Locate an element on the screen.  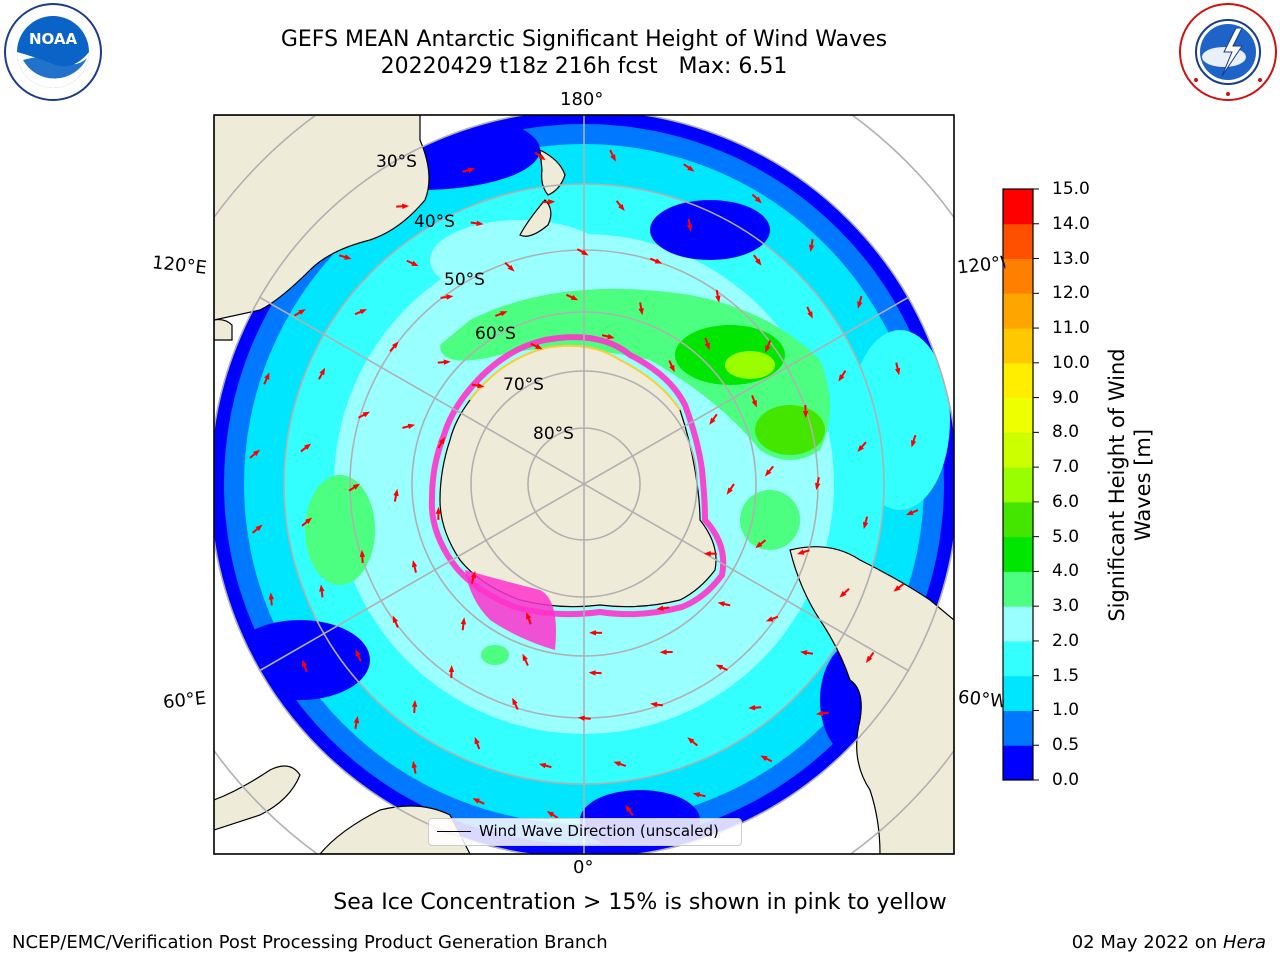
colorbar-tick-label: 12.0 is located at coordinates (1071, 293).